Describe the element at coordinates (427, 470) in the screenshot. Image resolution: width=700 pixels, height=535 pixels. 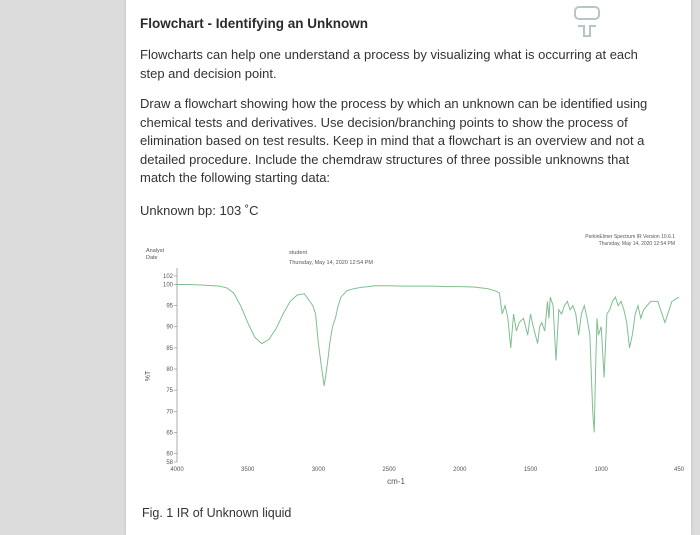
I see `x-ticks: 4000 3500 3000 2500 2000 1500 1000 450` at that location.